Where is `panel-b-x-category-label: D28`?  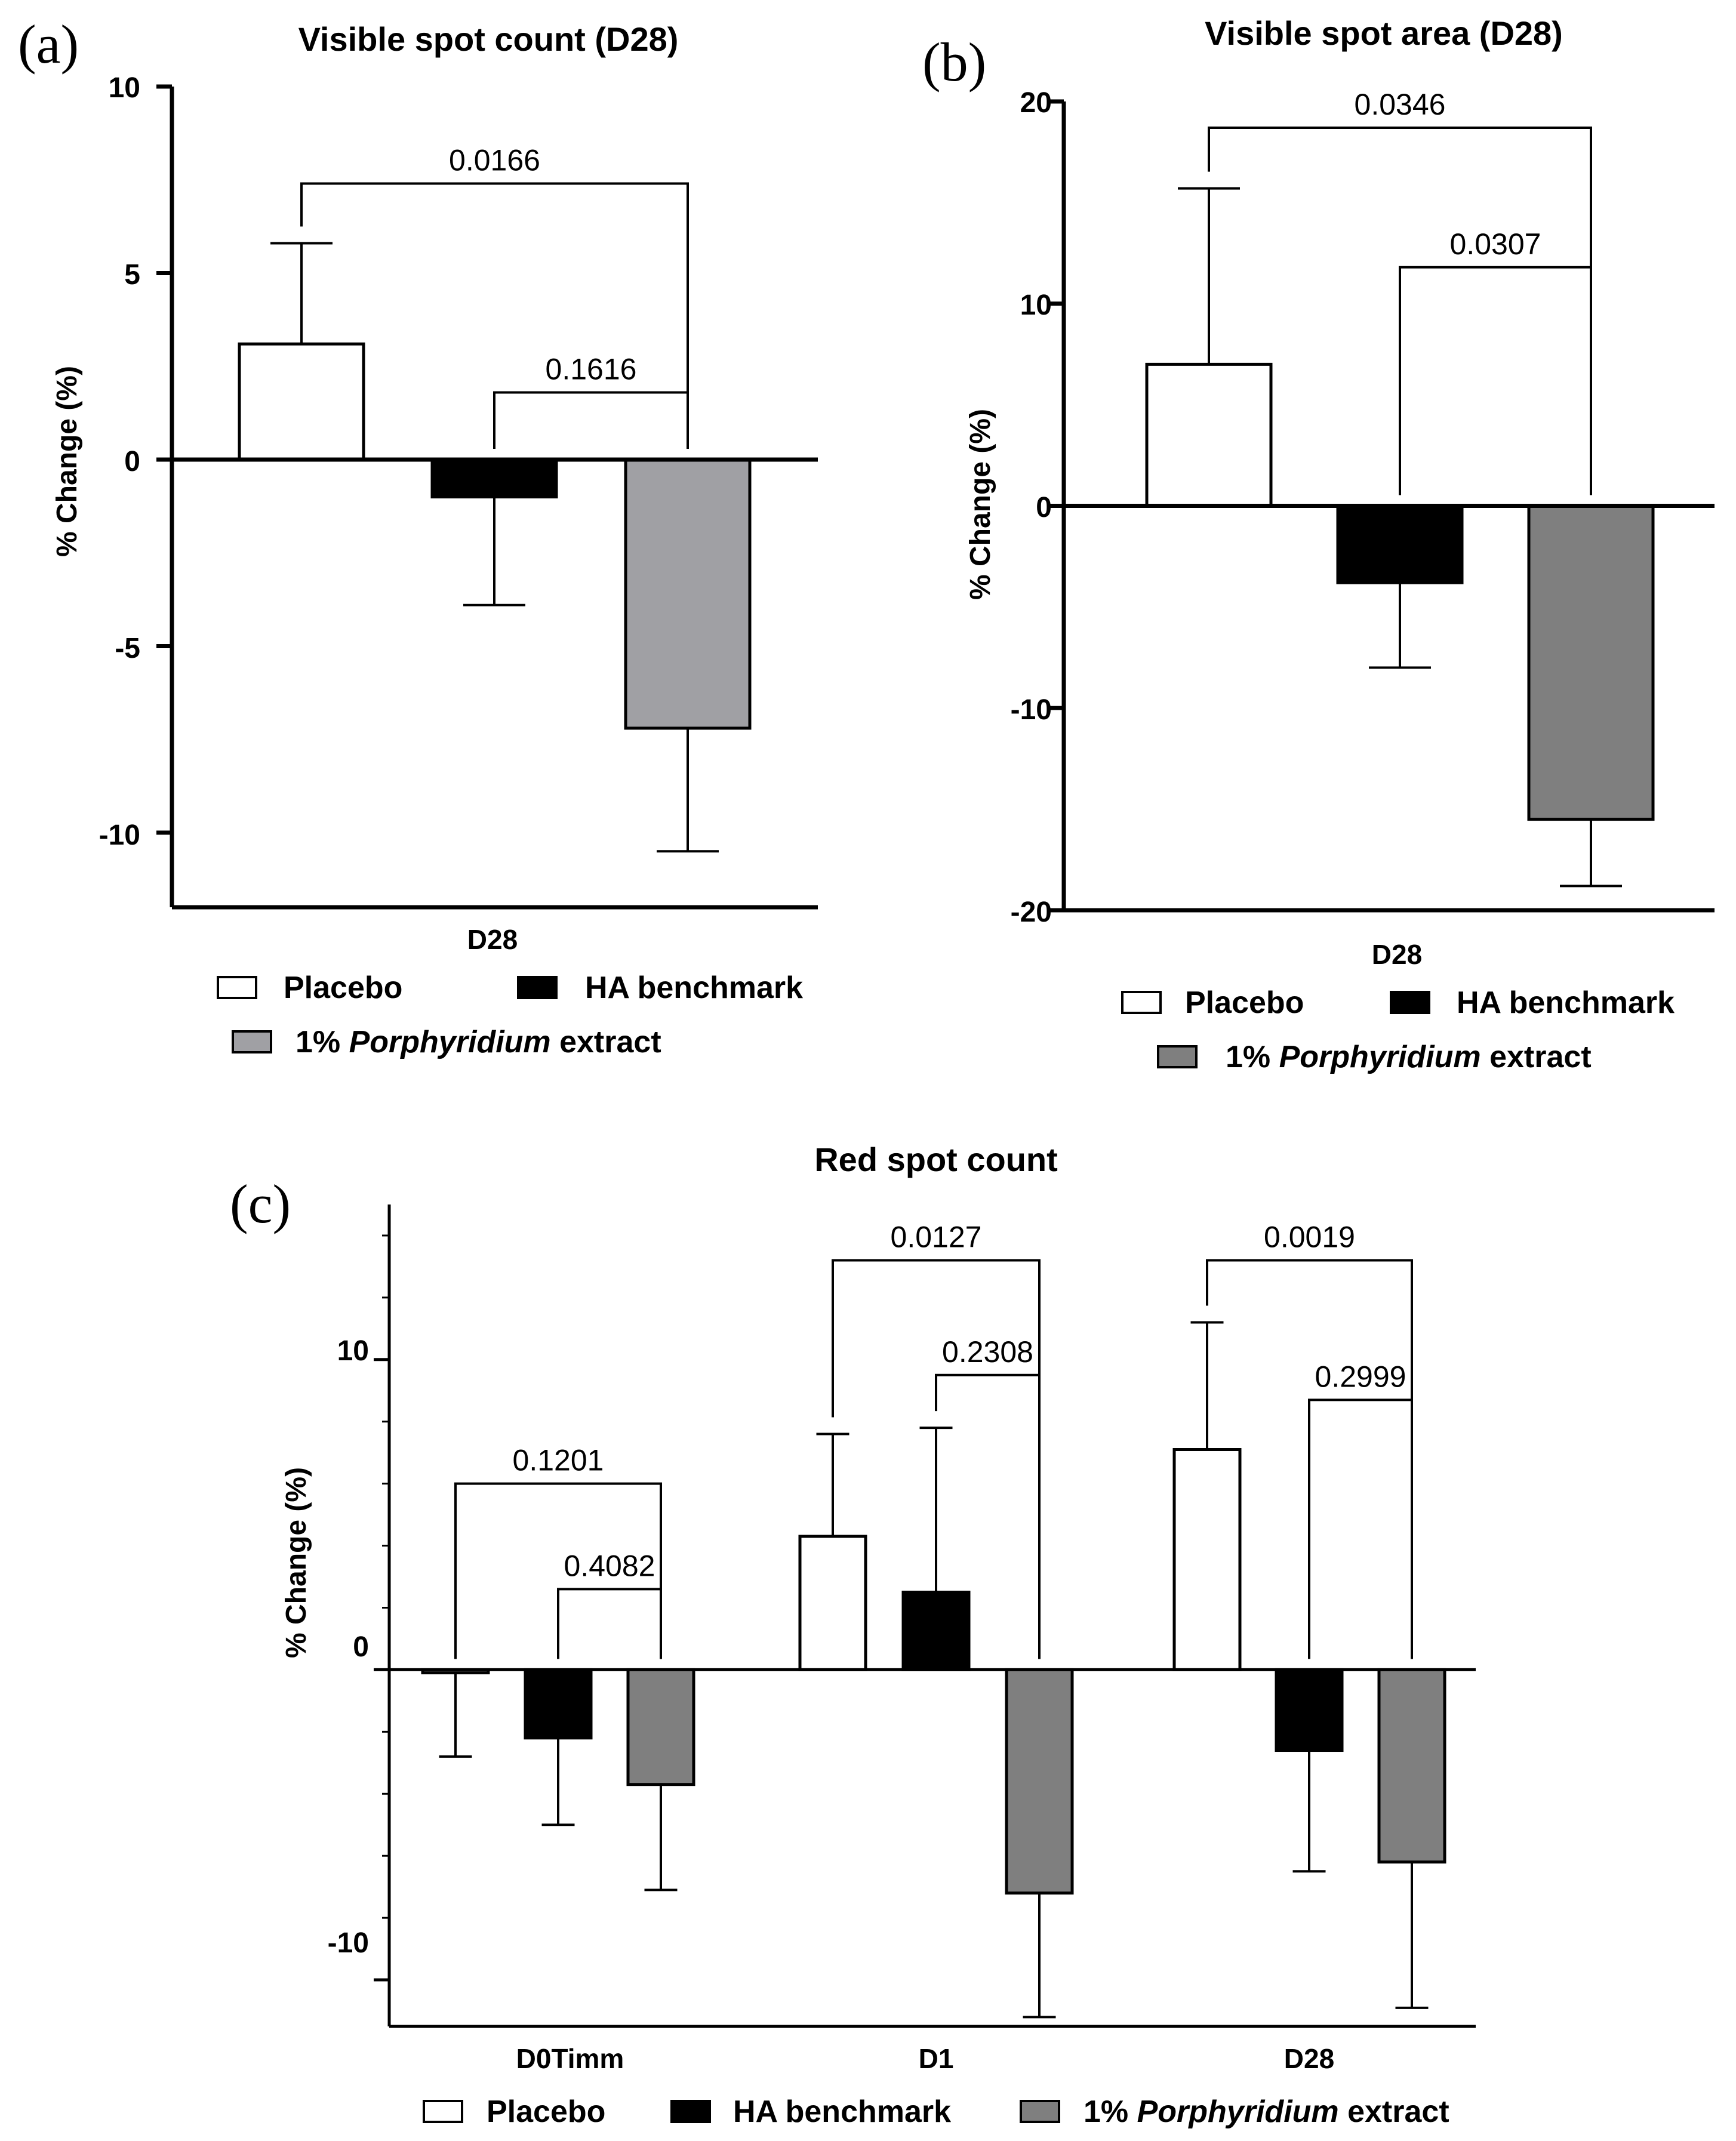
panel-b-x-category-label: D28 is located at coordinates (1397, 955).